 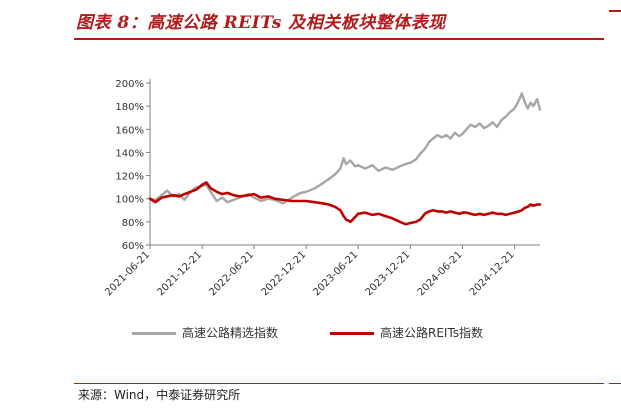 I want to click on x-tick-label: 2024-12-21, so click(x=492, y=273).